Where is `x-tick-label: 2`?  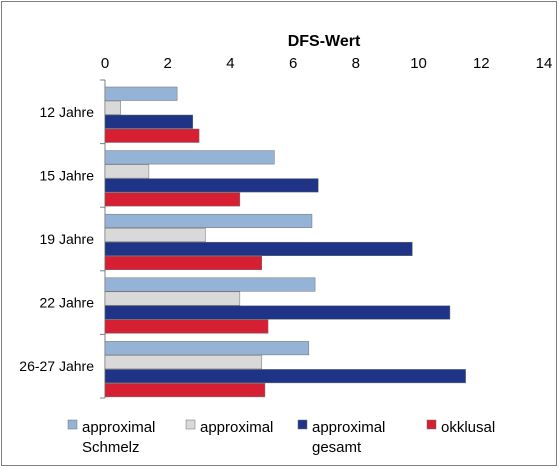 x-tick-label: 2 is located at coordinates (168, 63).